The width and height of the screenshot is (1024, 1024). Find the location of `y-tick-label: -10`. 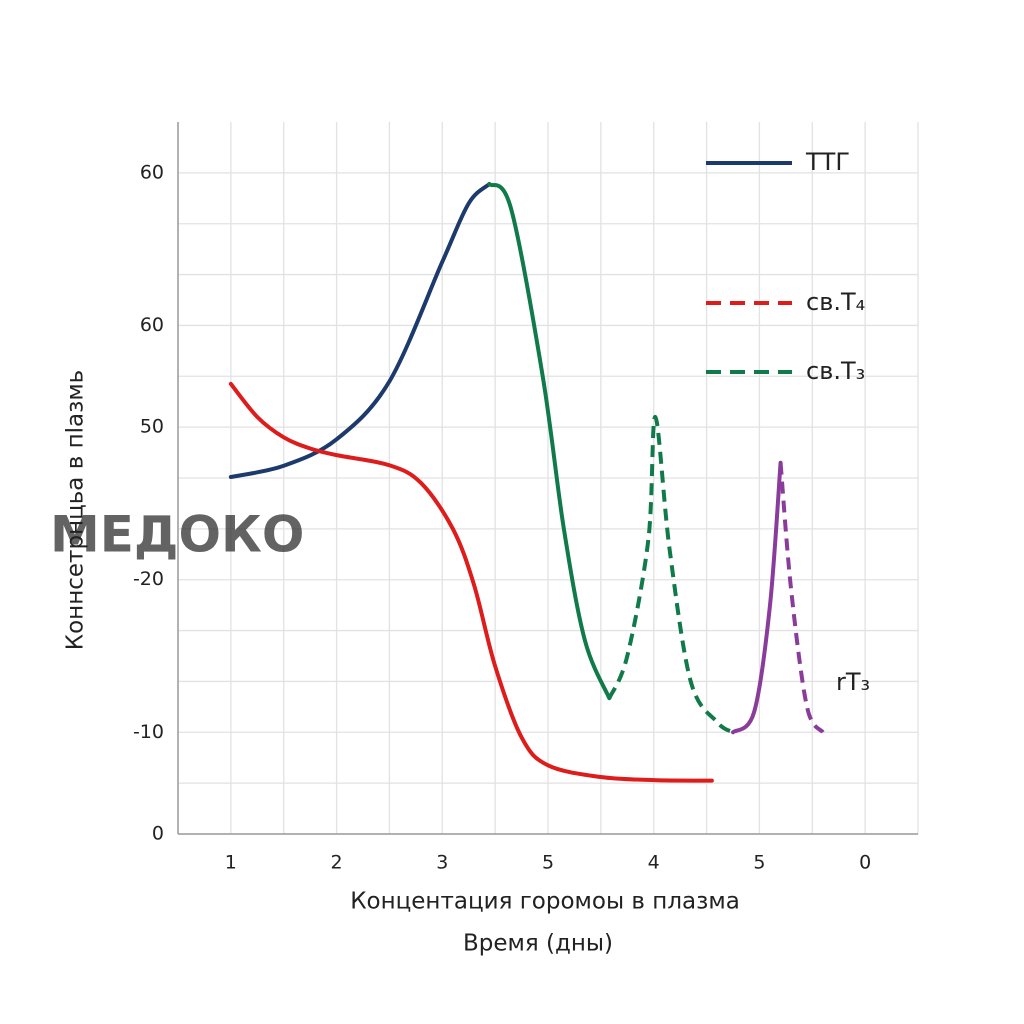

y-tick-label: -10 is located at coordinates (148, 732).